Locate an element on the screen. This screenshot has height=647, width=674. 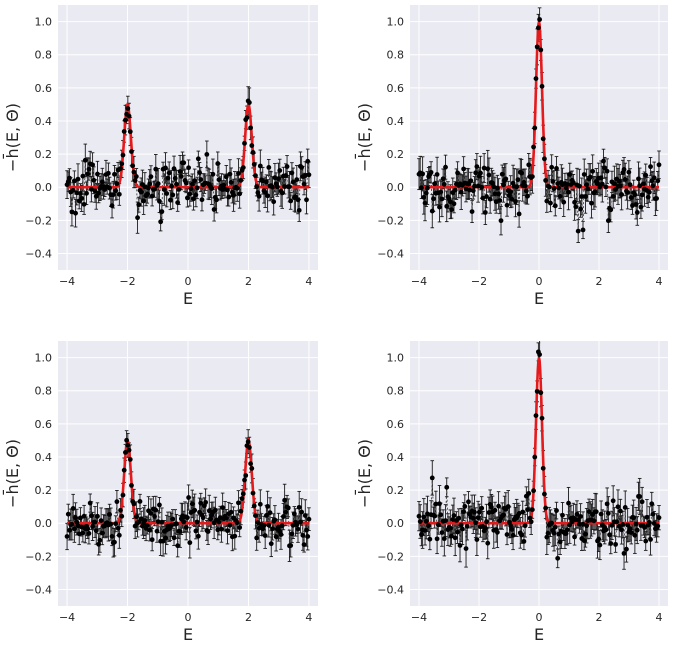
y-tick-label: 0.4 is located at coordinates (44, 457).